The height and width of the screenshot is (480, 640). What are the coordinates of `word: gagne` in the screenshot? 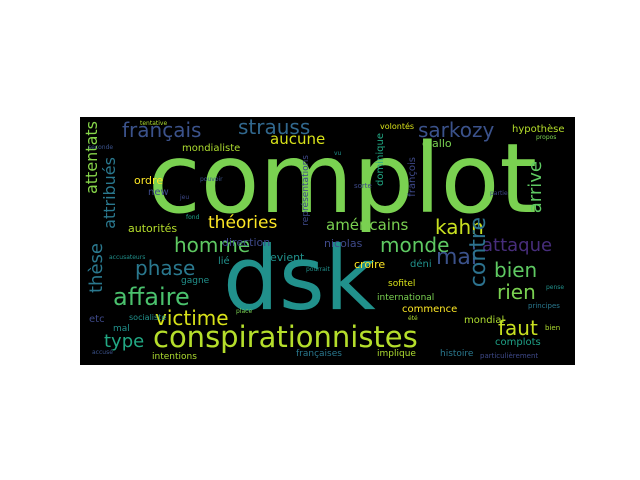 It's located at (195, 281).